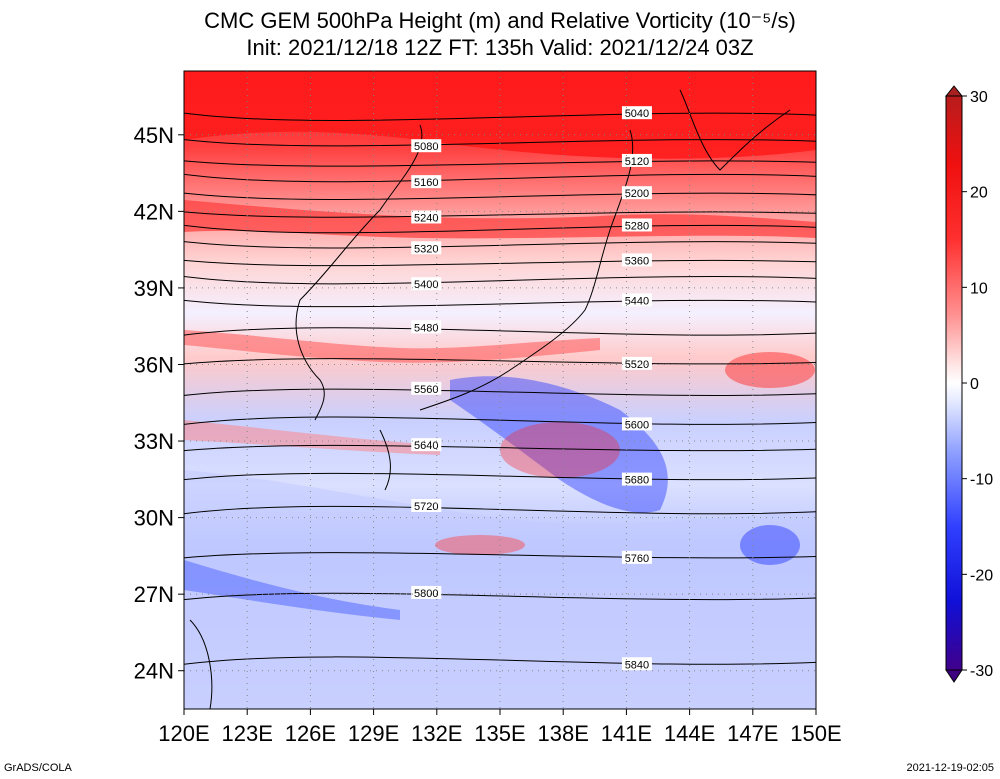 This screenshot has height=779, width=1000. I want to click on contour-label: 5440, so click(637, 301).